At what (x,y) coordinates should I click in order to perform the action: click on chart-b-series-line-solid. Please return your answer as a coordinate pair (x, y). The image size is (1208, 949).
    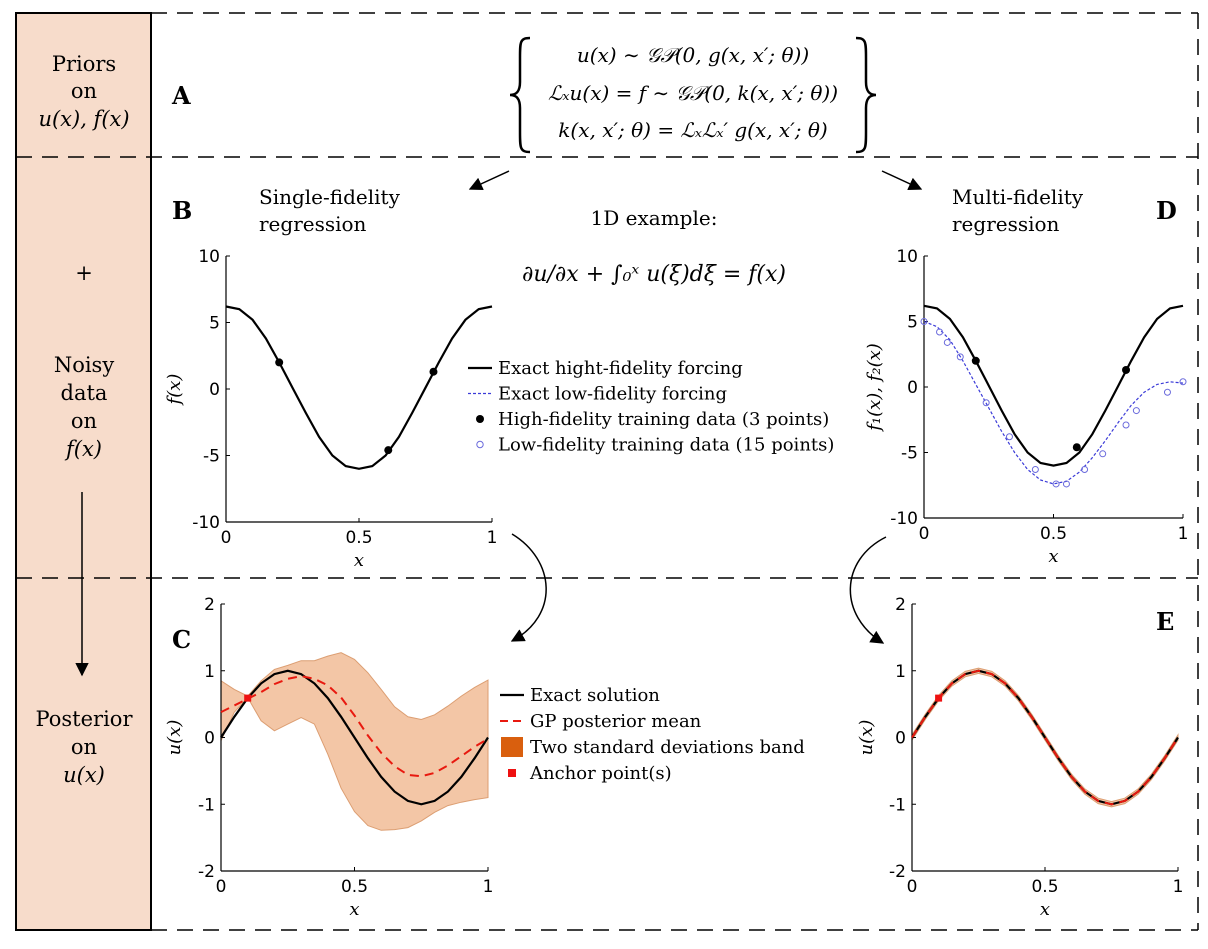
    Looking at the image, I should click on (359, 387).